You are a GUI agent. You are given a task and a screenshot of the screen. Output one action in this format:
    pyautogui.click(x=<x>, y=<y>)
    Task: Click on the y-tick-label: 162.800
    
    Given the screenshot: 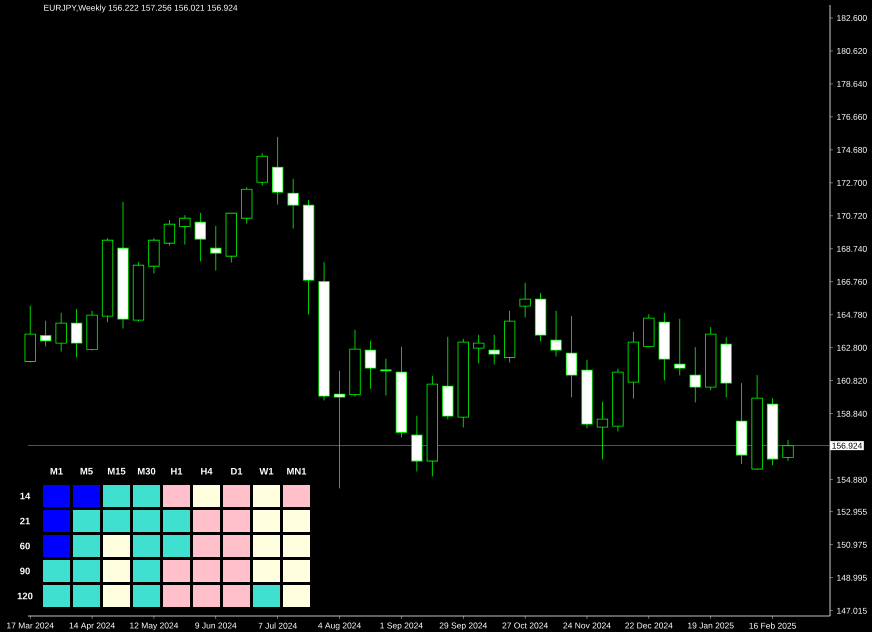 What is the action you would take?
    pyautogui.click(x=852, y=348)
    